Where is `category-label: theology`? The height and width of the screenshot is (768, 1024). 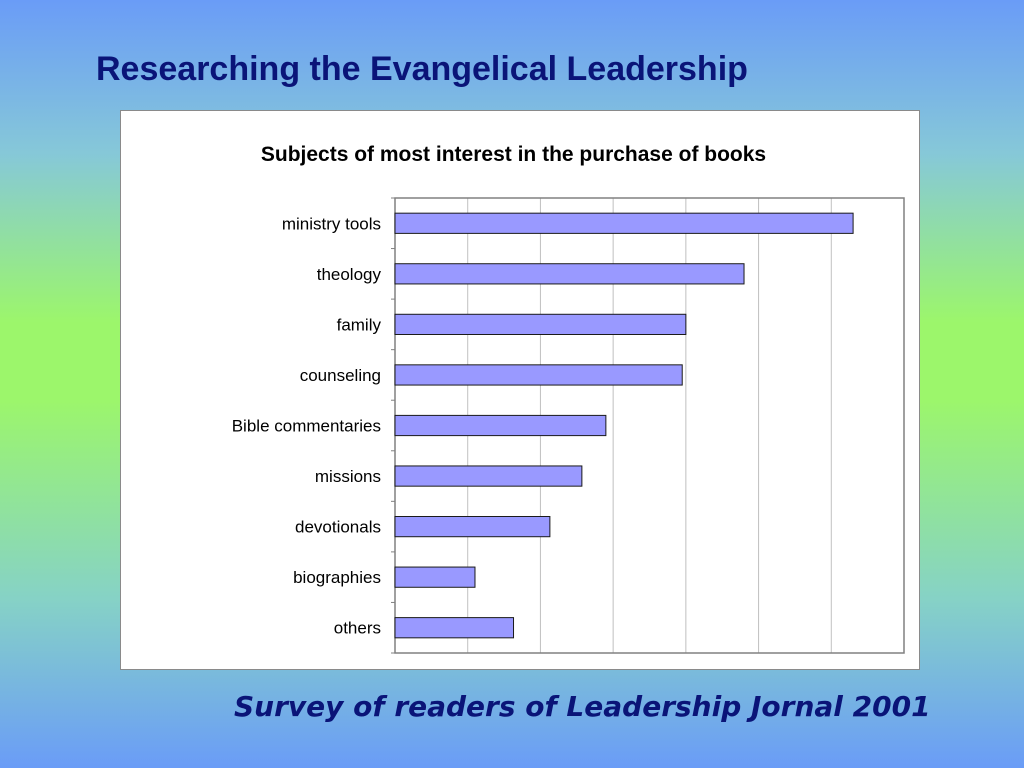
category-label: theology is located at coordinates (349, 274).